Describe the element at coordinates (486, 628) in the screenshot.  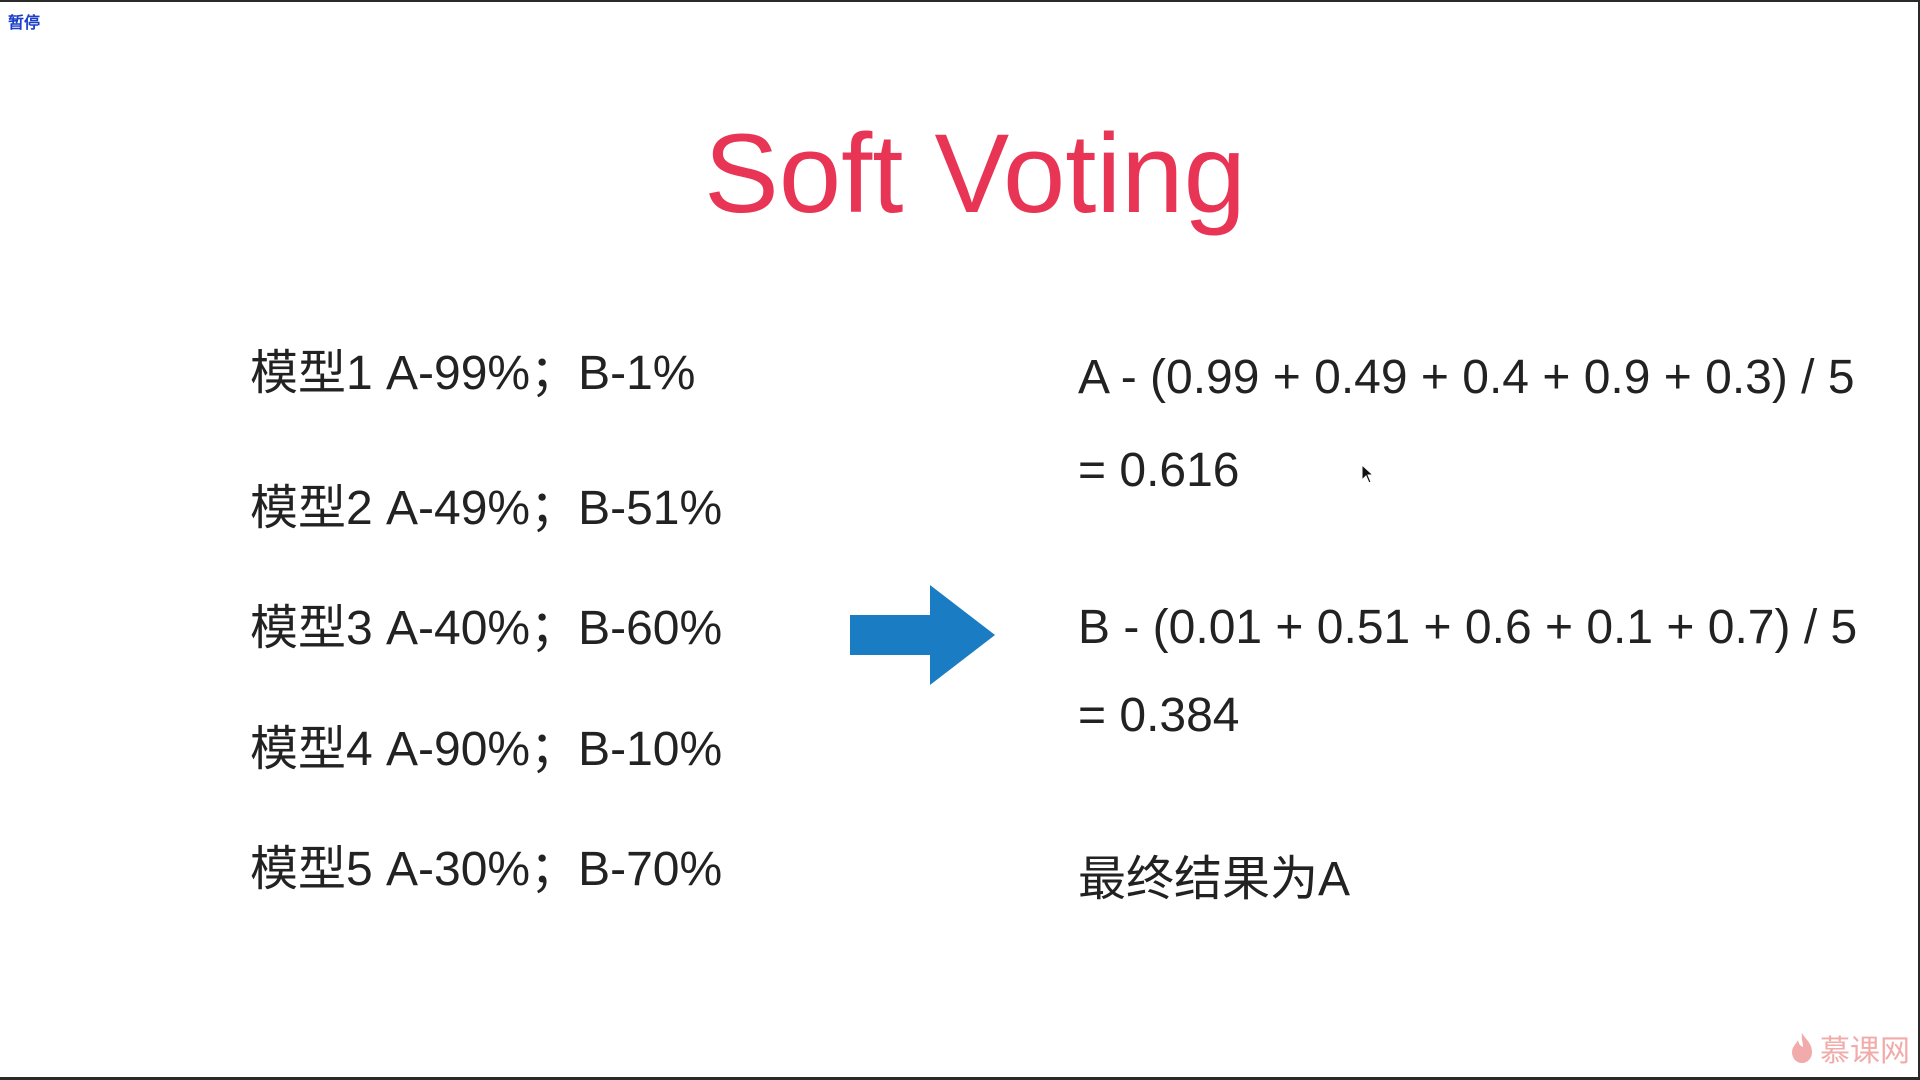
I see `model-row-3: 模型3 A-40%；B-60%` at that location.